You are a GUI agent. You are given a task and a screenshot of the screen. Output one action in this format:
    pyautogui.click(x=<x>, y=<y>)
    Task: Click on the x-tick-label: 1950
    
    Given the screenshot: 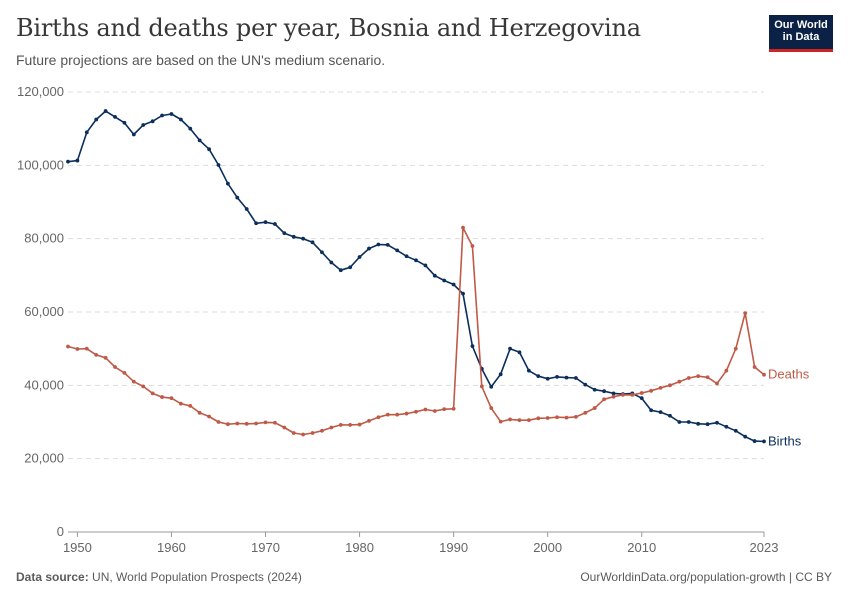 What is the action you would take?
    pyautogui.click(x=77, y=547)
    